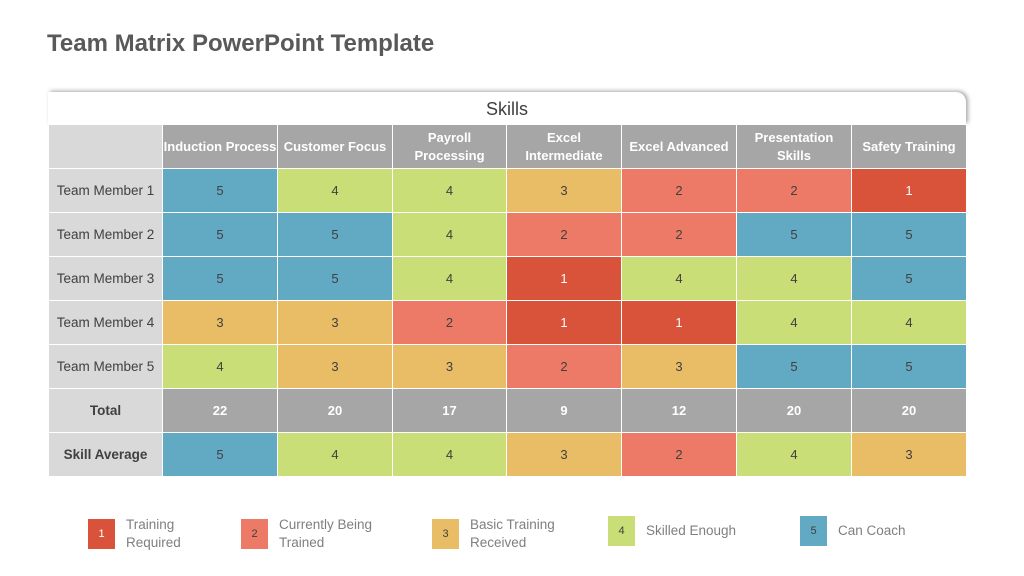 The image size is (1024, 576). Describe the element at coordinates (794, 146) in the screenshot. I see `column-header: Presentation Skills` at that location.